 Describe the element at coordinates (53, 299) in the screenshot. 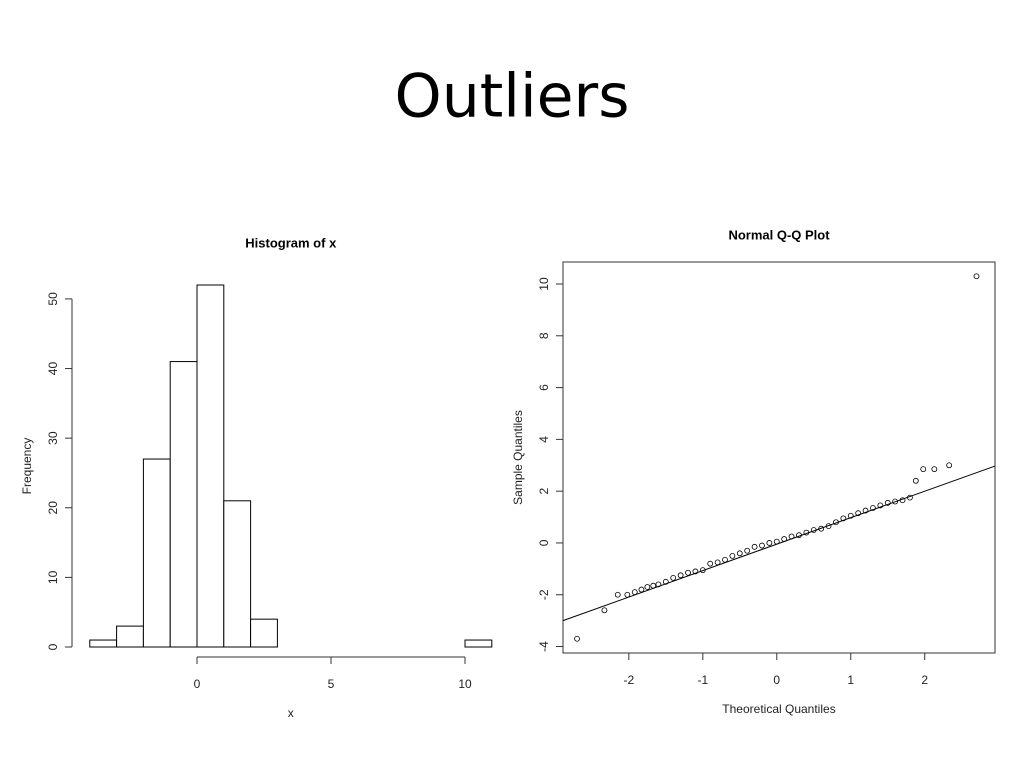

I see `y-tick-label: 50` at that location.